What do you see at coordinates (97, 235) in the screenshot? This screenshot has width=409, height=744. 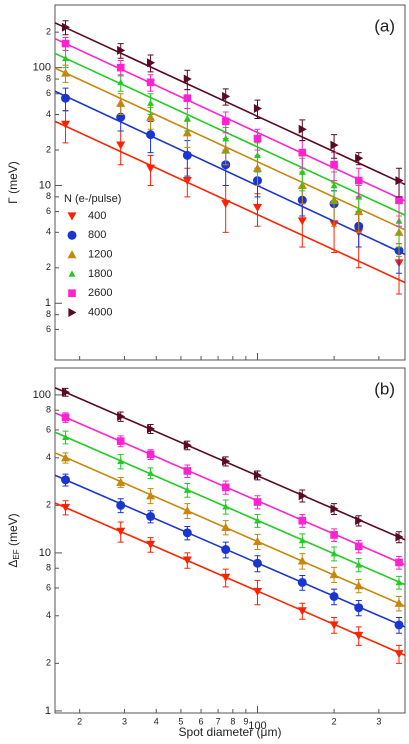 I see `legend-label: 800` at bounding box center [97, 235].